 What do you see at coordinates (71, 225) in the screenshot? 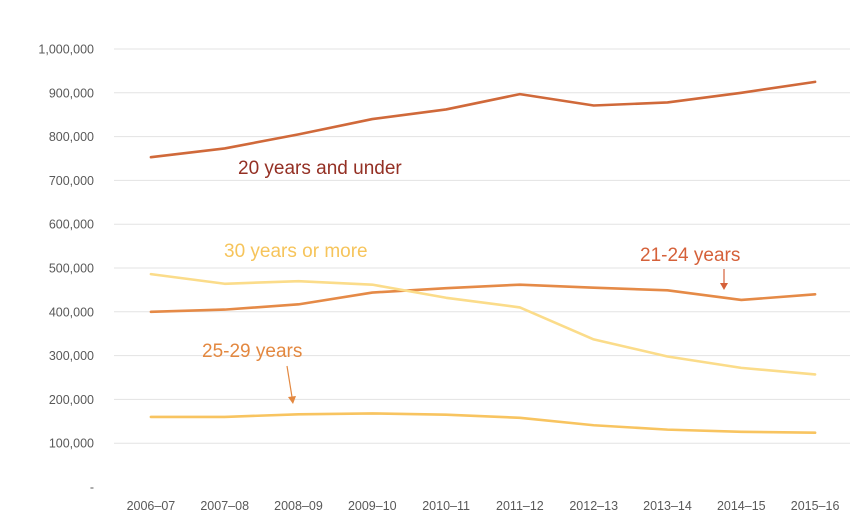
I see `y-tick-label: 600,000` at bounding box center [71, 225].